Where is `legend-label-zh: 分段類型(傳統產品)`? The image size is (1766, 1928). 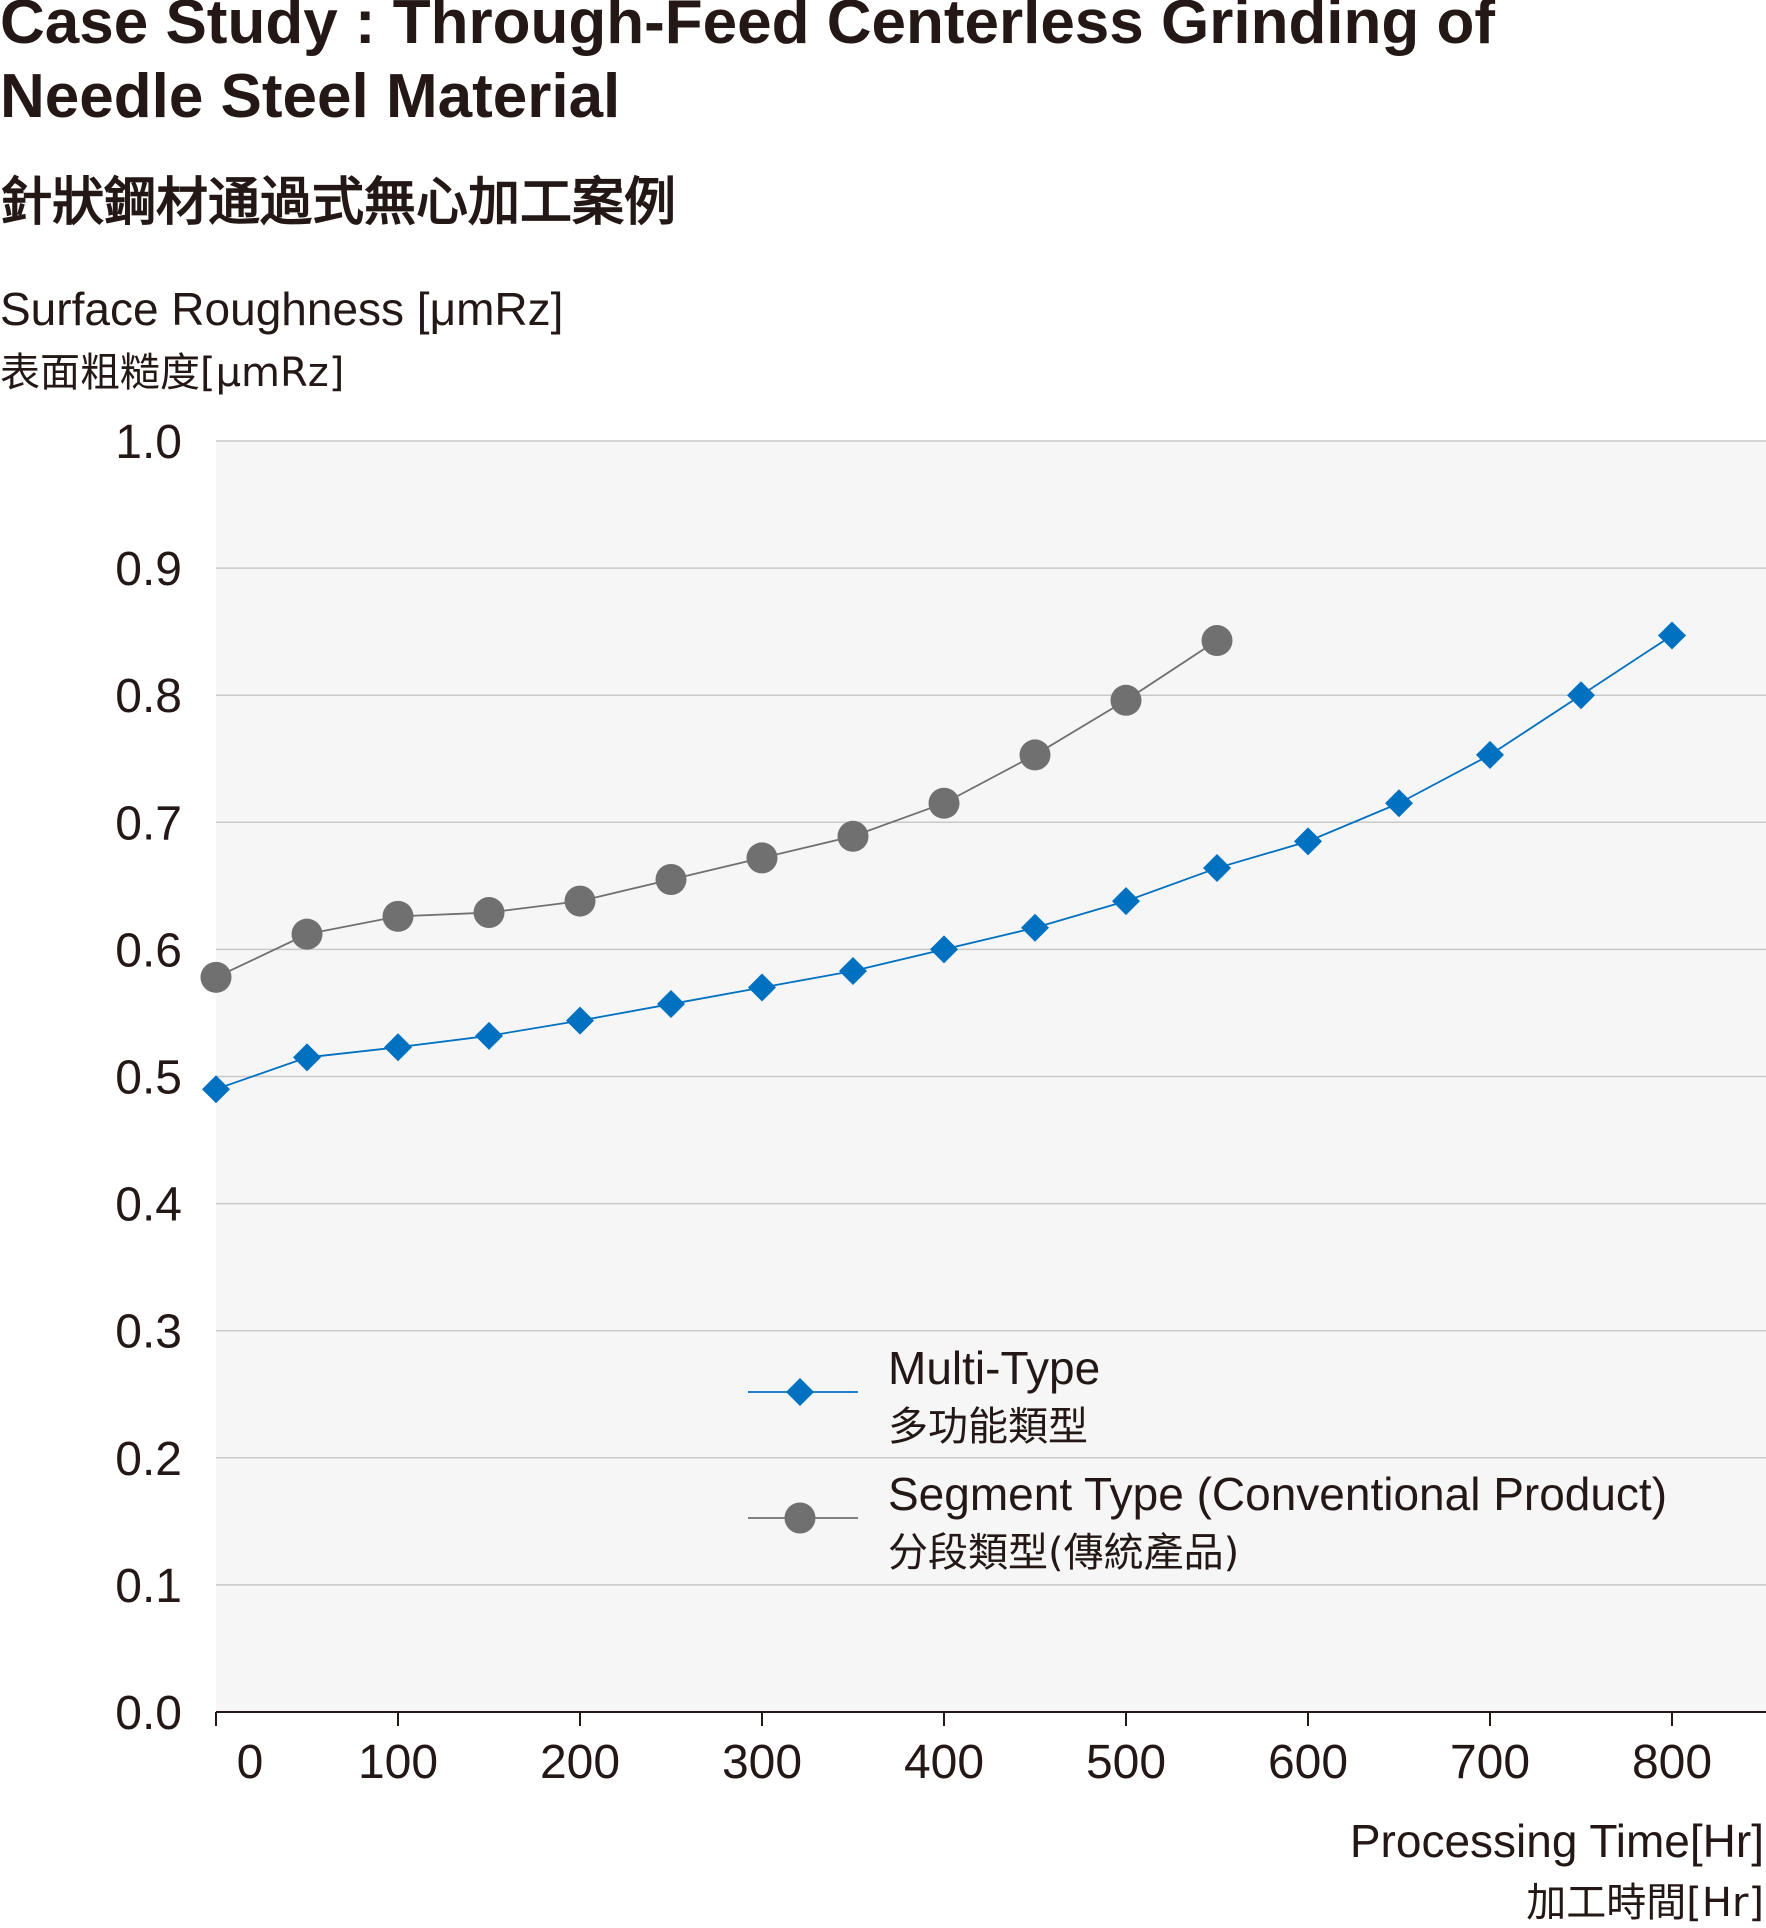
legend-label-zh: 分段類型(傳統產品) is located at coordinates (1063, 1553).